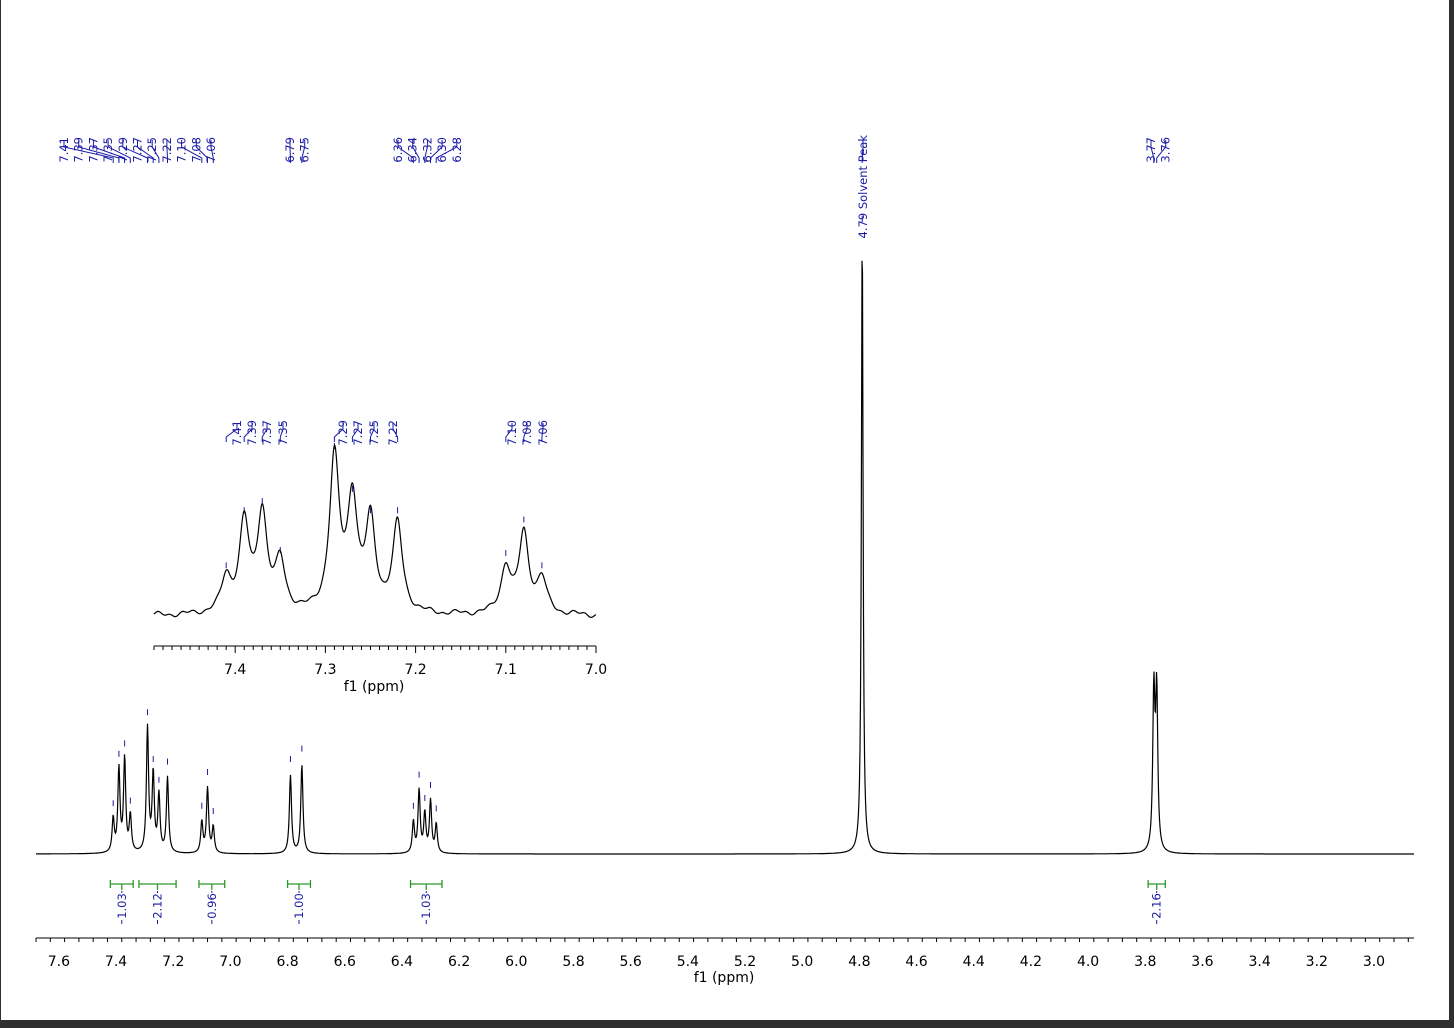  Describe the element at coordinates (79, 150) in the screenshot. I see `peak-label: 7.39` at that location.